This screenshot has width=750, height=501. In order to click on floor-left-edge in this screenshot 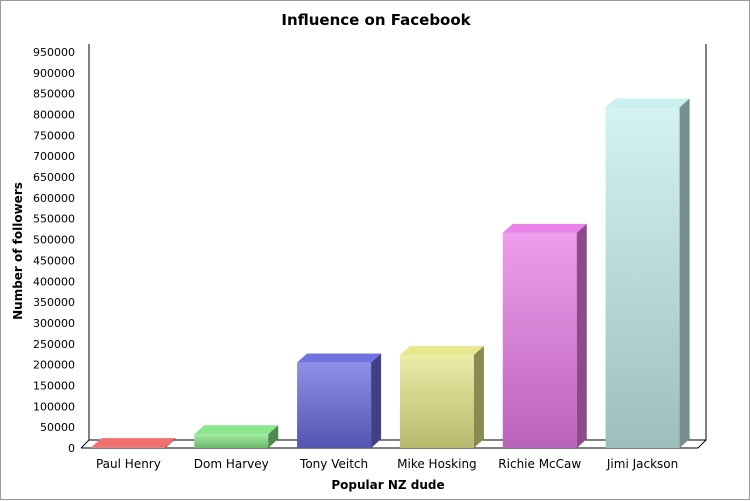, I will do `click(85, 444)`.